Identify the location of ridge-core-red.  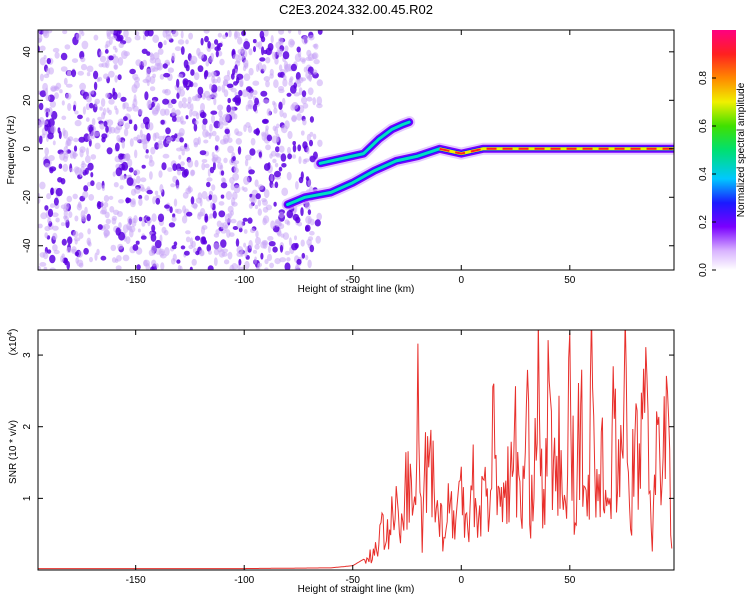
(556, 151).